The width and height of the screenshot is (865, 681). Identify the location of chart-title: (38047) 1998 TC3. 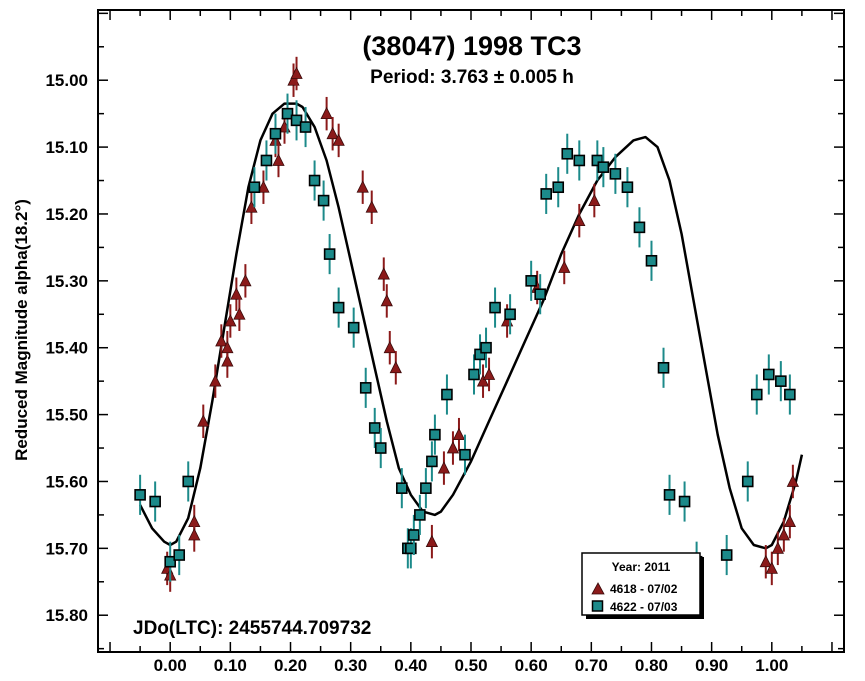
(471, 46).